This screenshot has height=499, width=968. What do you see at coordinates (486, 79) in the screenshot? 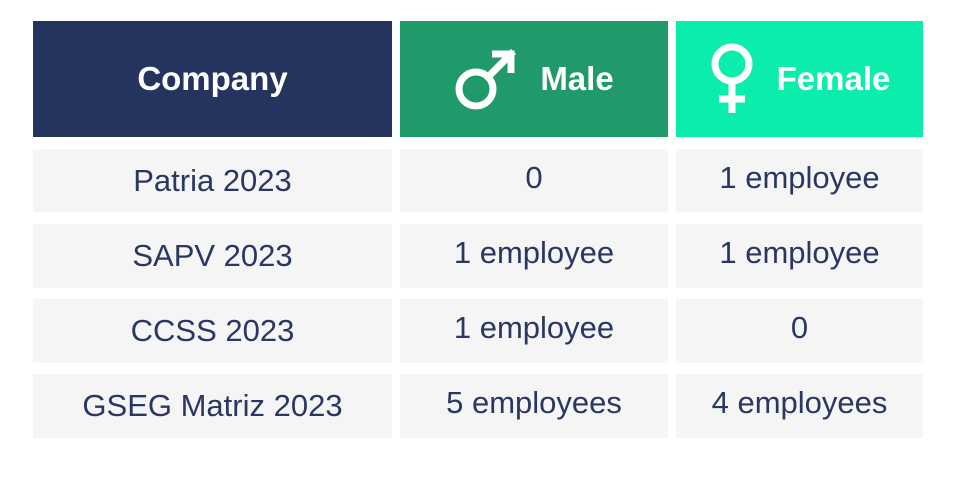
I see `male-symbol-icon` at bounding box center [486, 79].